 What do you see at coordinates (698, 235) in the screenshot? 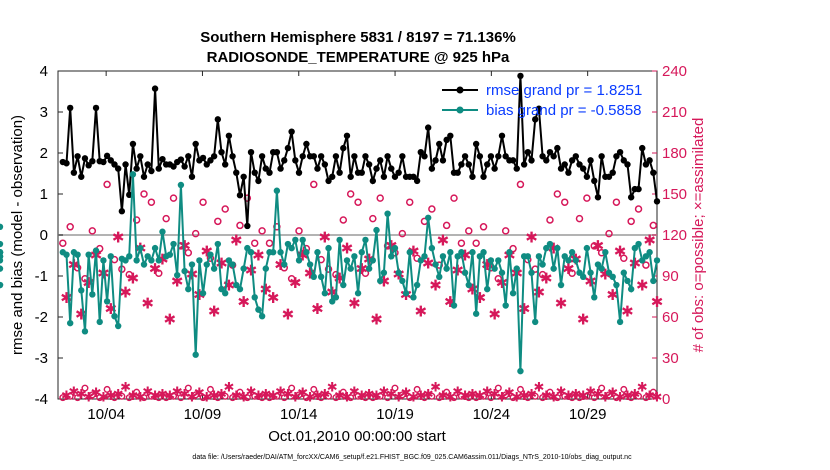
I see `y-axis-label-right: # of obs: o=possible; ×=assimilated` at bounding box center [698, 235].